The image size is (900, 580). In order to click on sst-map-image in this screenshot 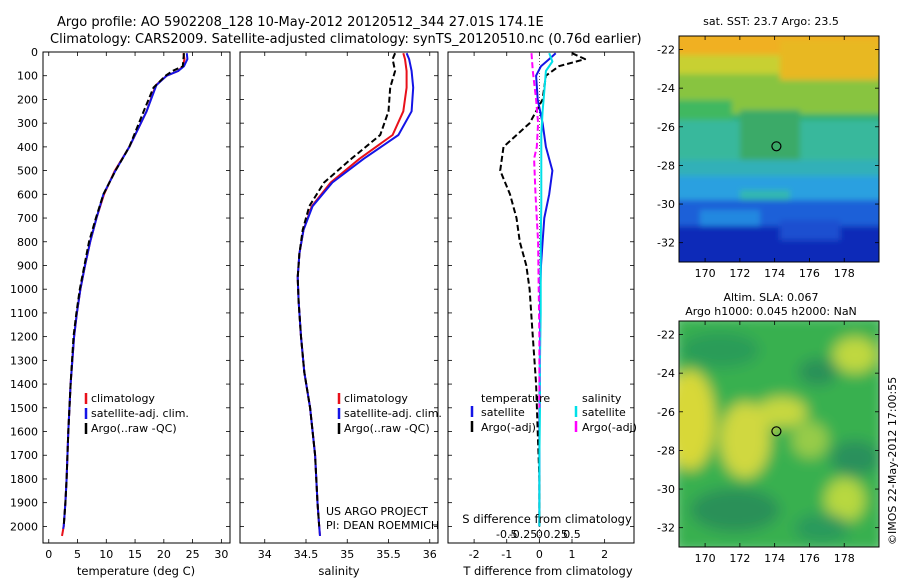, I will do `click(779, 149)`.